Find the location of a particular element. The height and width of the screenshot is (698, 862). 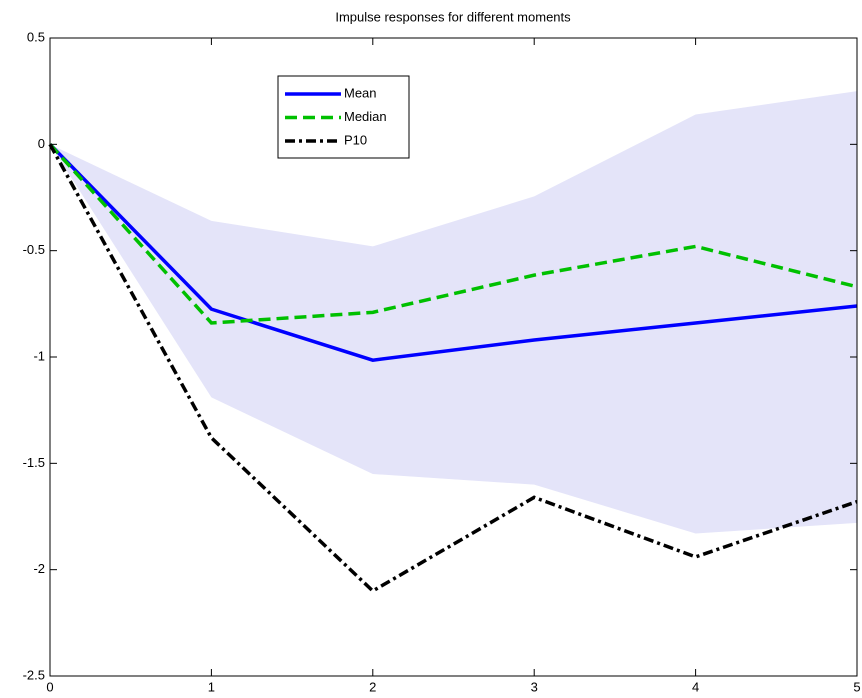

y-tick-label: -0.5 is located at coordinates (34, 249).